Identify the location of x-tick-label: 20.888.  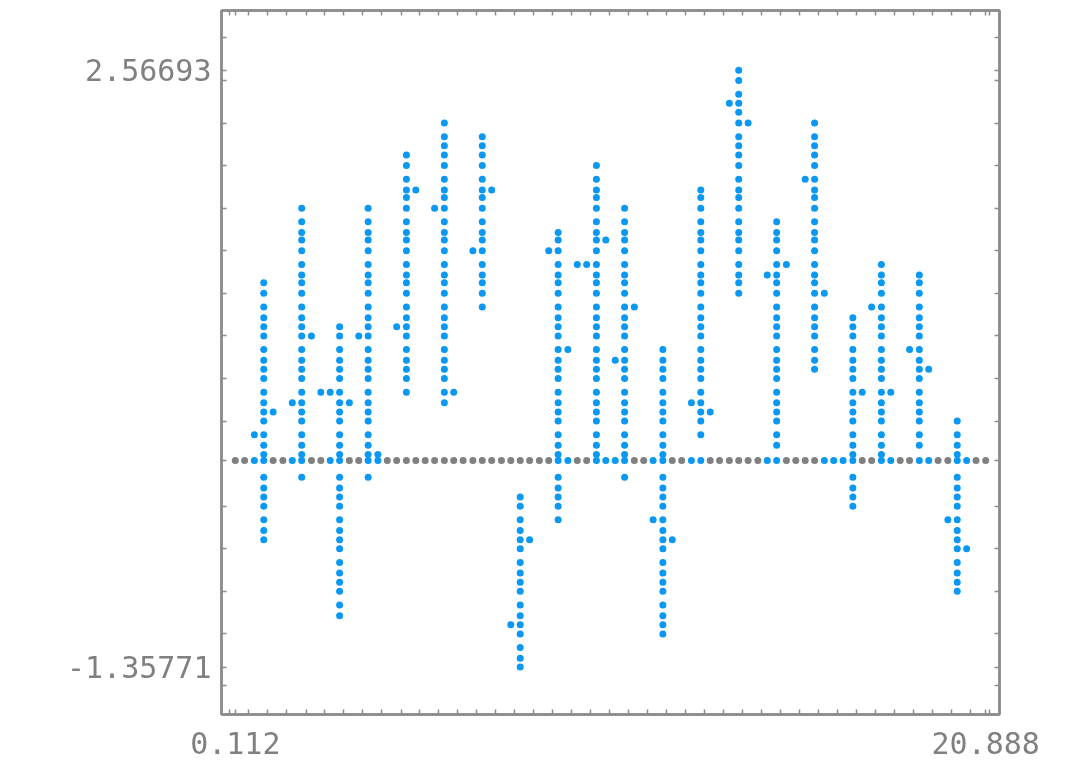
(985, 743).